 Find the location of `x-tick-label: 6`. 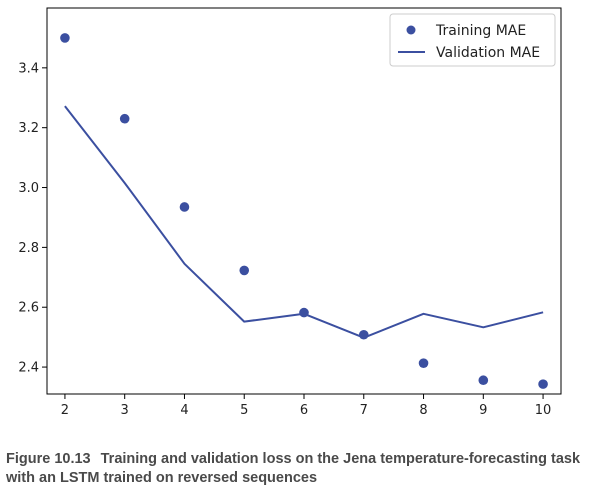

x-tick-label: 6 is located at coordinates (304, 410).